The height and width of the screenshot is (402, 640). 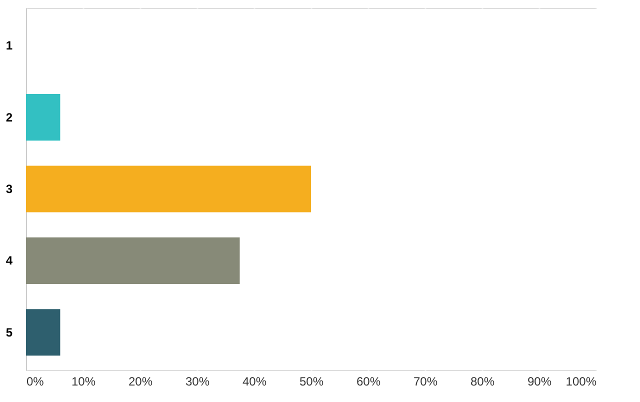 What do you see at coordinates (140, 381) in the screenshot?
I see `x-tick-label: 20%` at bounding box center [140, 381].